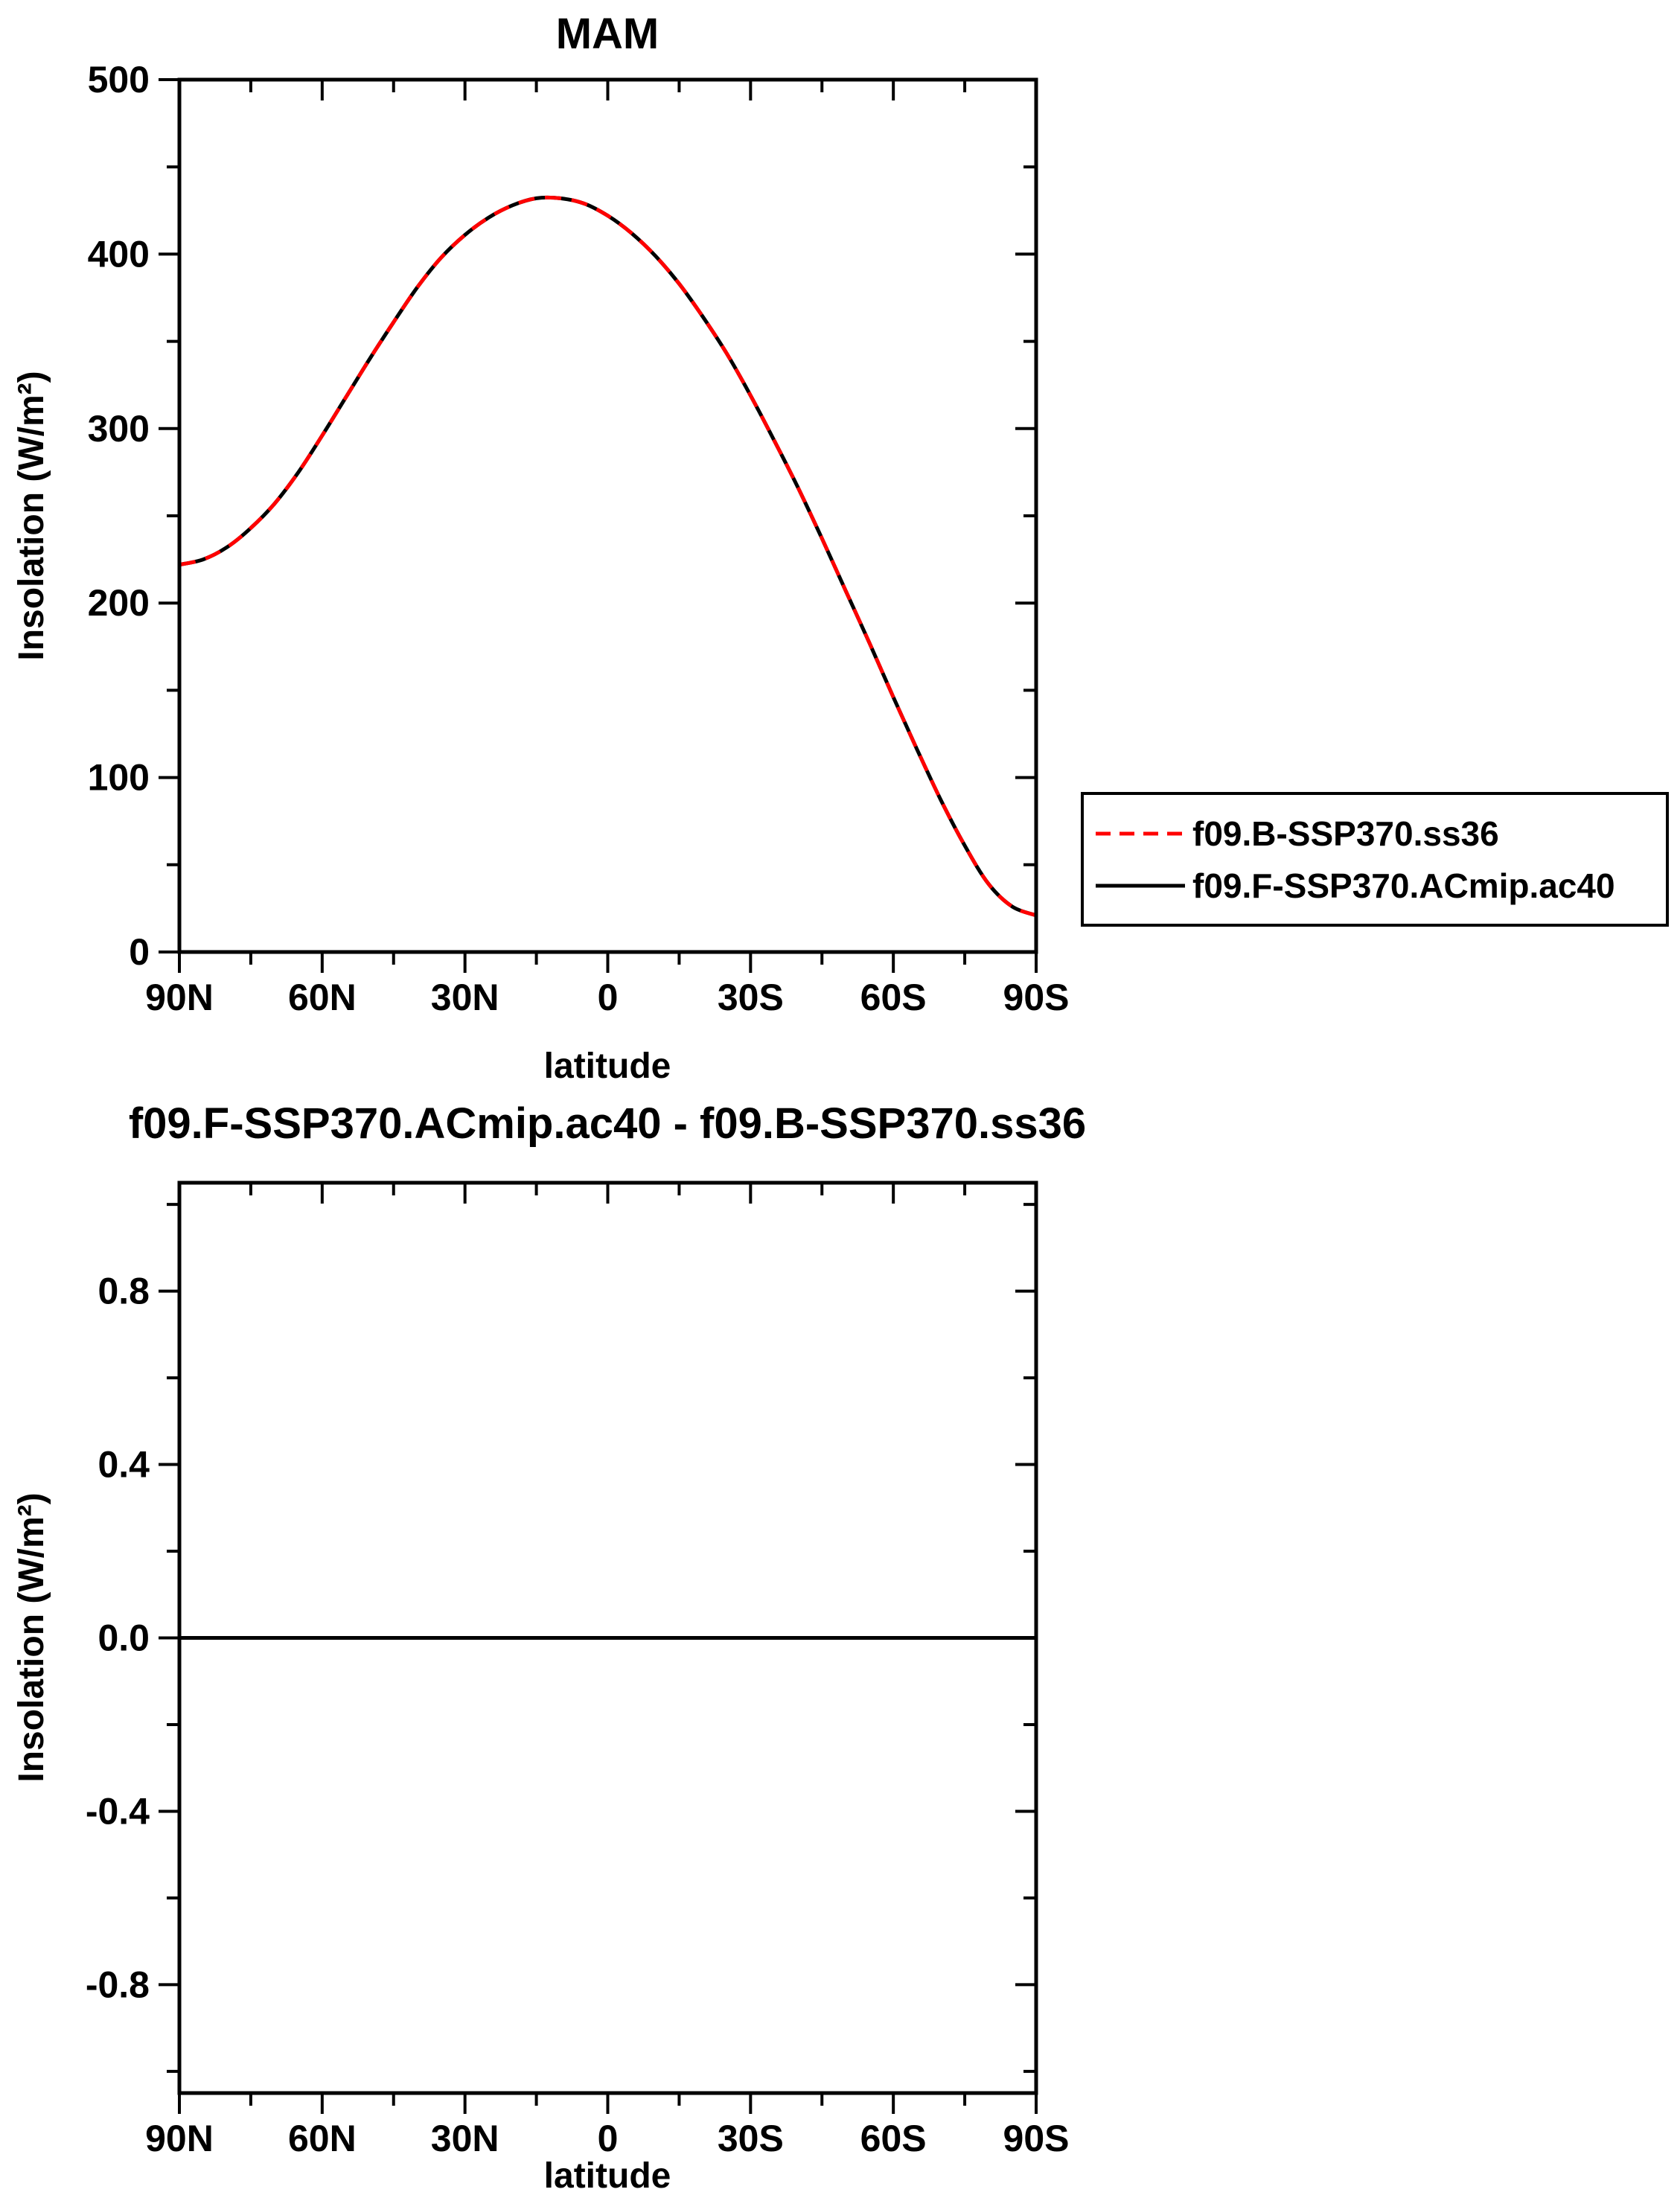 The height and width of the screenshot is (2198, 1680). Describe the element at coordinates (322, 2138) in the screenshot. I see `chart-1-x-tick-label: 60N` at that location.